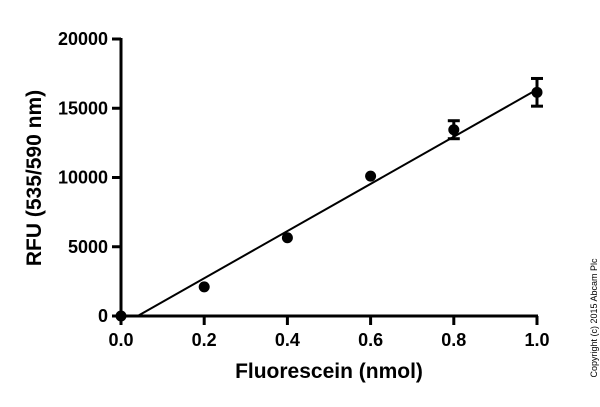 This screenshot has width=600, height=407. Describe the element at coordinates (594, 318) in the screenshot. I see `copyright-text: Copyright (c) 2015 Abcam Plc` at that location.